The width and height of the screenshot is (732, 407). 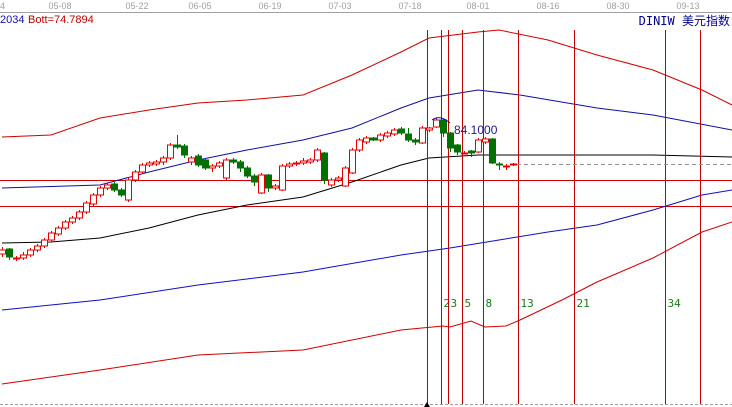 I want to click on x-tick-label: 08-16, so click(x=547, y=6).